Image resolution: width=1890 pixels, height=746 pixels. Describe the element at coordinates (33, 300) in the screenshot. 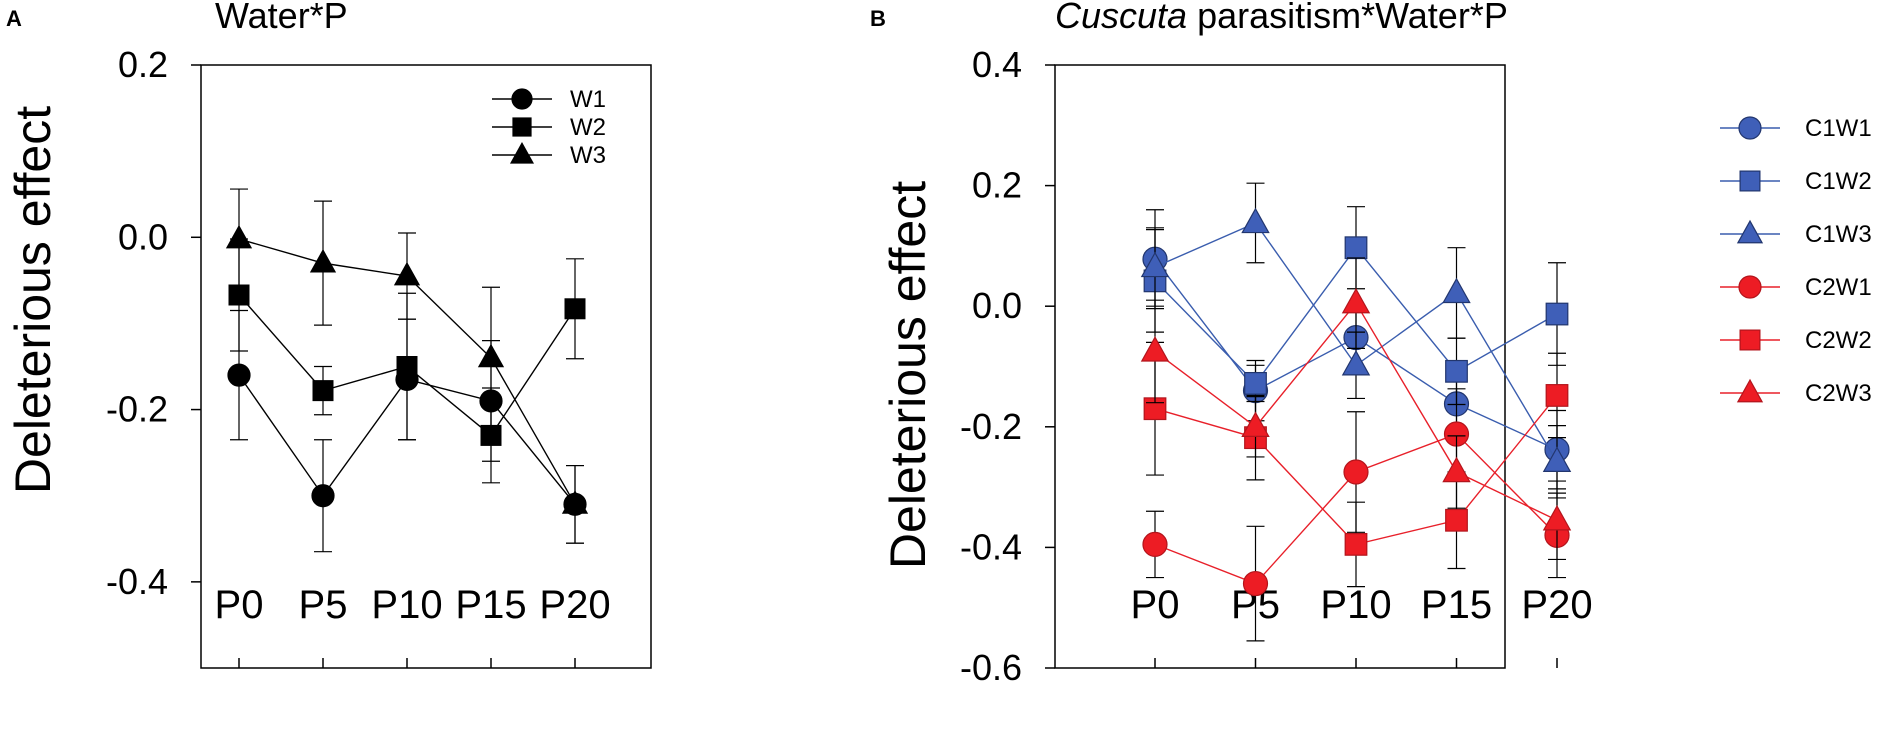

I see `panel-a-y-axis-label: Deleterious effect` at that location.